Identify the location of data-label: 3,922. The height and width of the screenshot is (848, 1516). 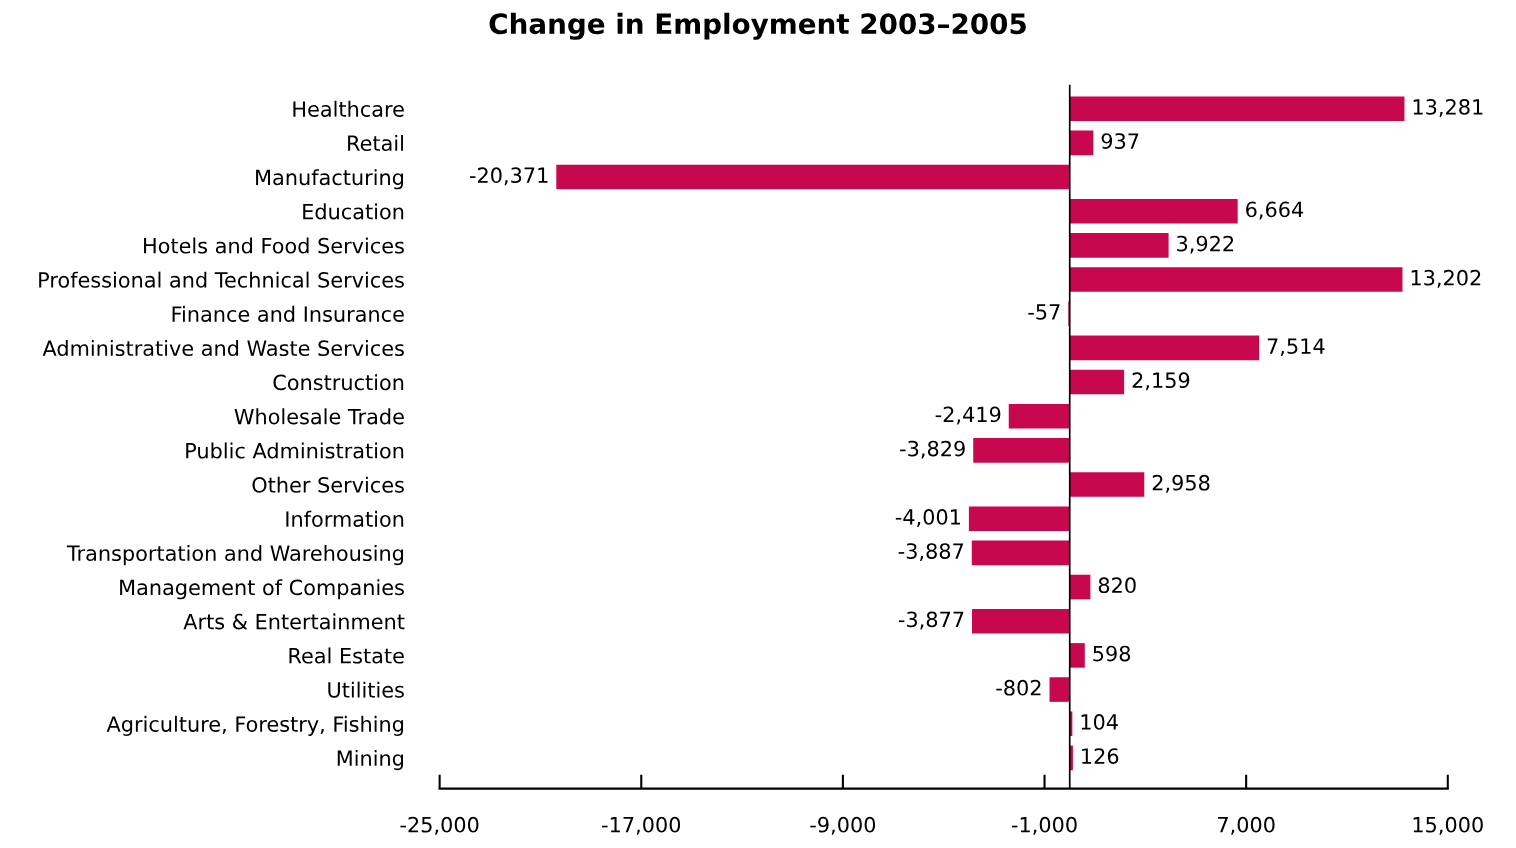
(1205, 244).